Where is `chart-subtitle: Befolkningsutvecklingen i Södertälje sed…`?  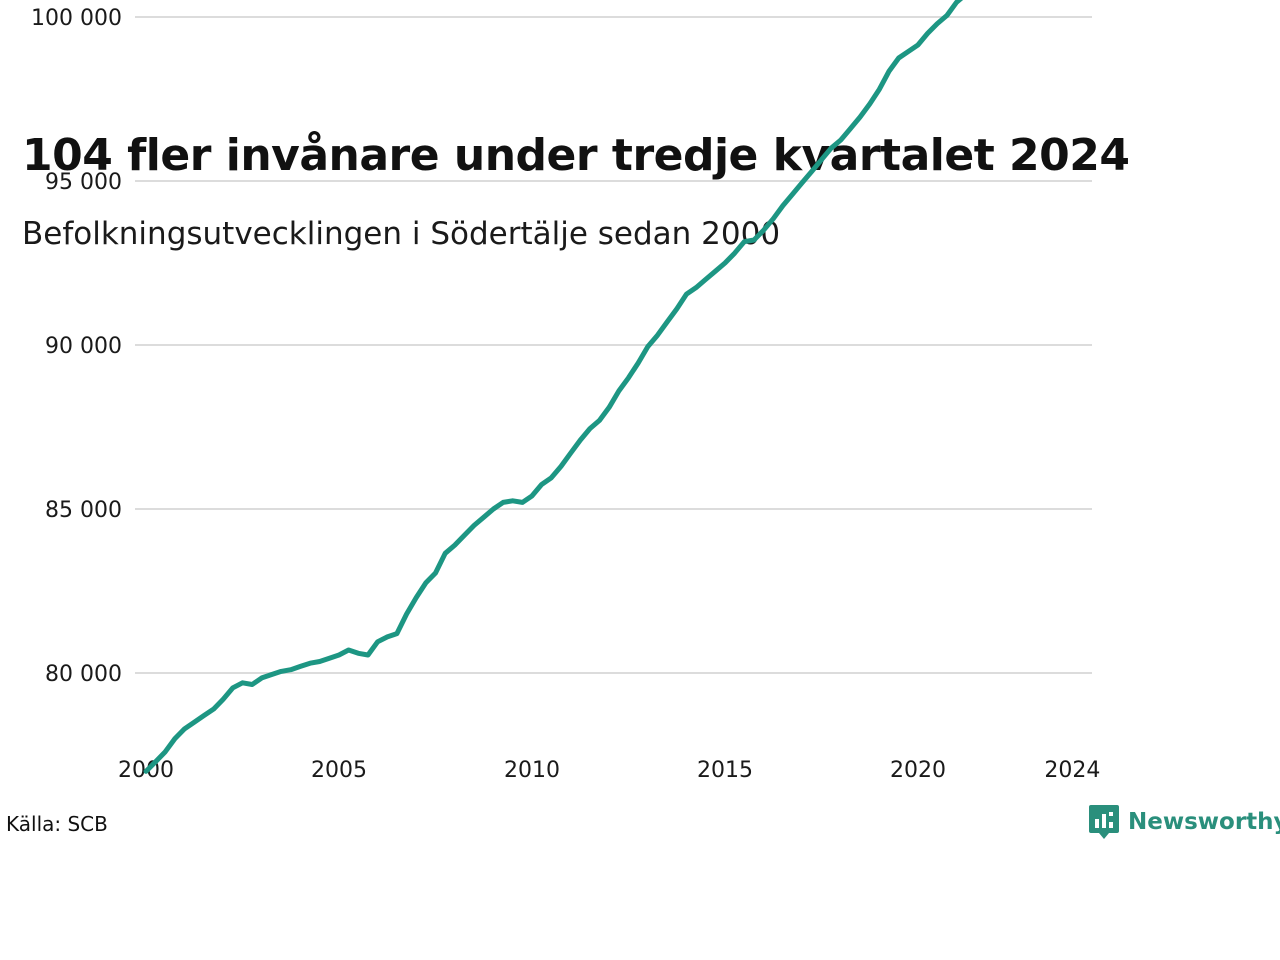 chart-subtitle: Befolkningsutvecklingen i Södertälje sed… is located at coordinates (401, 234).